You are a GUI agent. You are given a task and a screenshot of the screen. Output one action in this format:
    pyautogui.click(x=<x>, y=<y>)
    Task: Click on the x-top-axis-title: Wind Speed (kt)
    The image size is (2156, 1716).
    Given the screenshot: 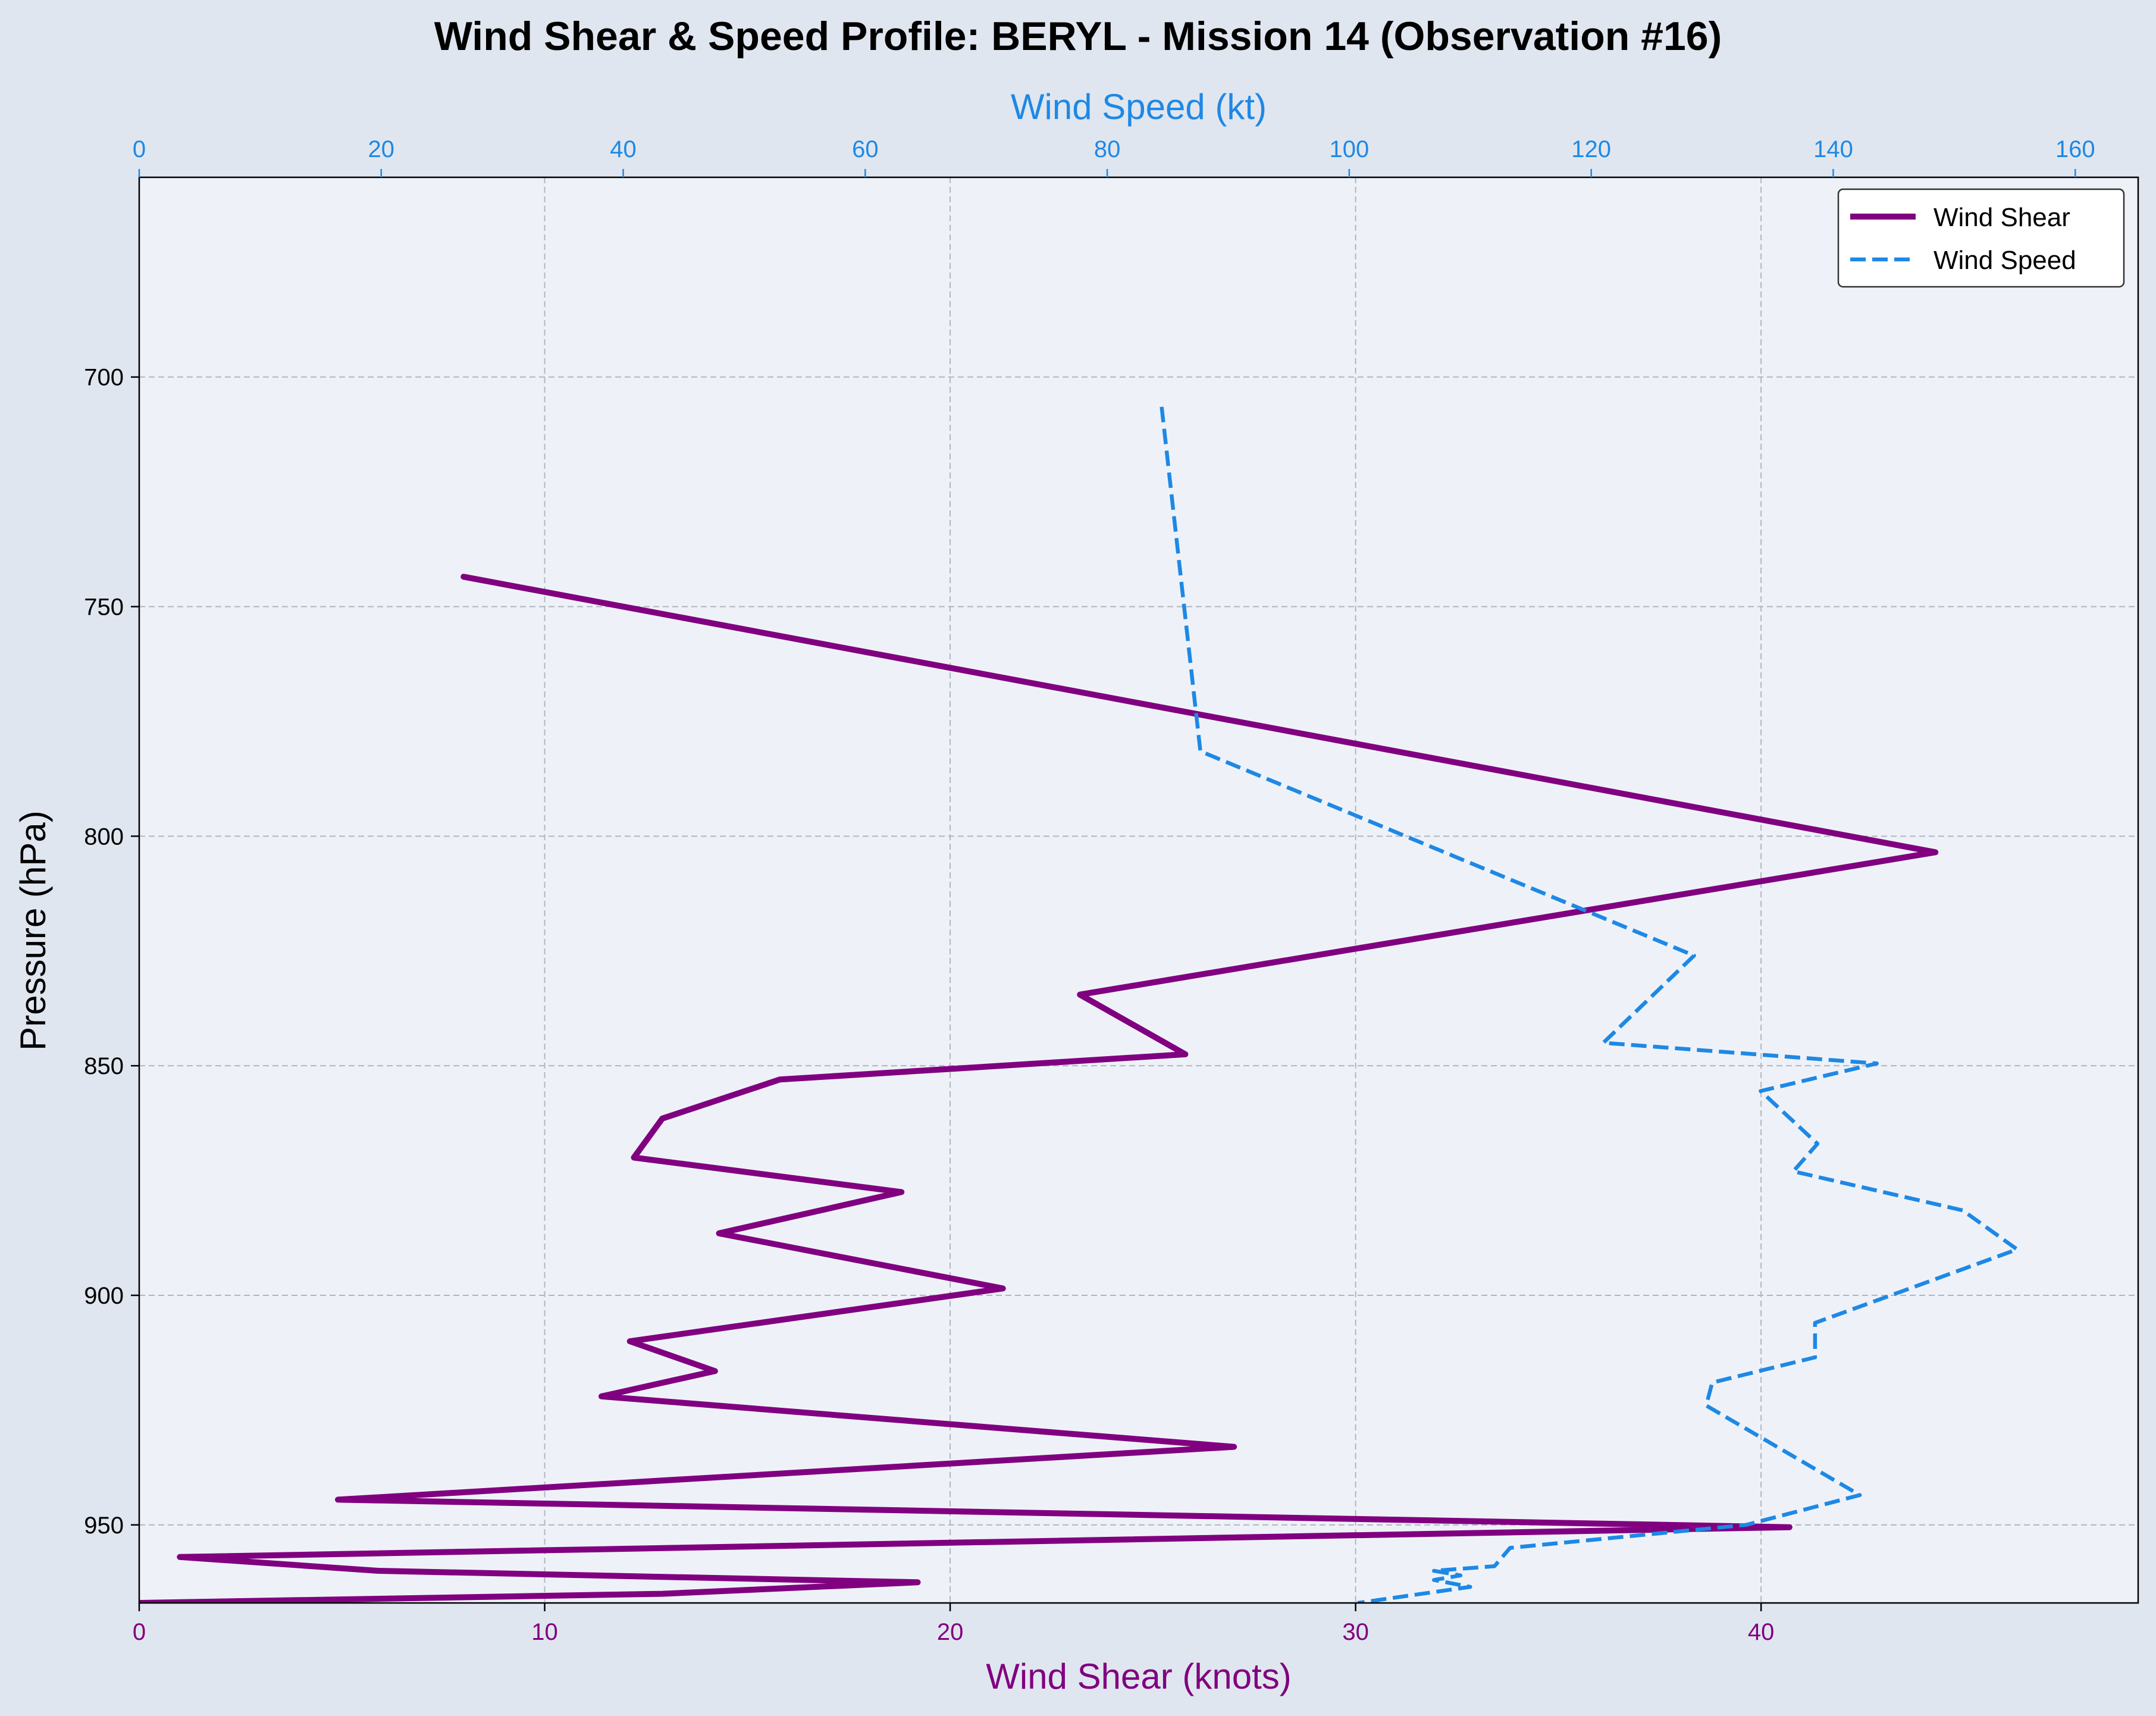 What is the action you would take?
    pyautogui.click(x=1139, y=107)
    